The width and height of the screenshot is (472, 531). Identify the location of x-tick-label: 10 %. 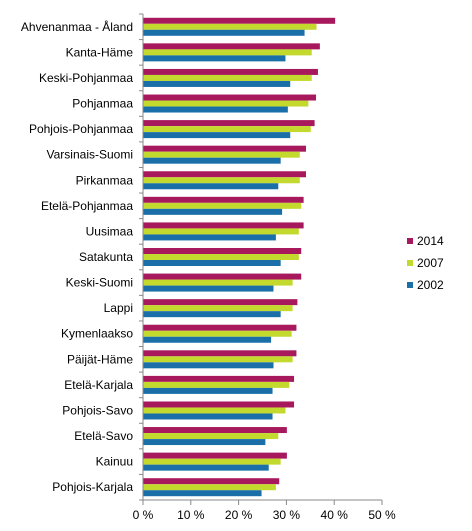
(191, 515).